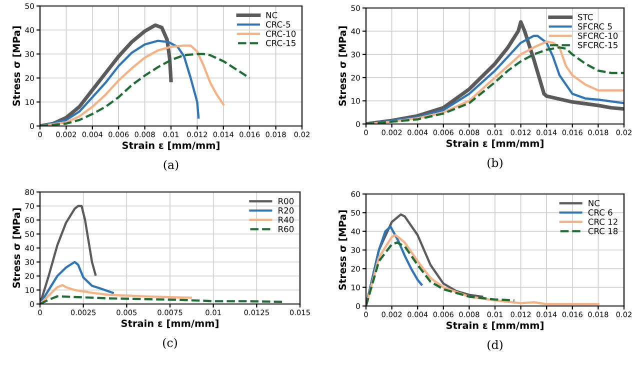 The image size is (632, 372). Describe the element at coordinates (286, 229) in the screenshot. I see `legend-label: R60` at that location.